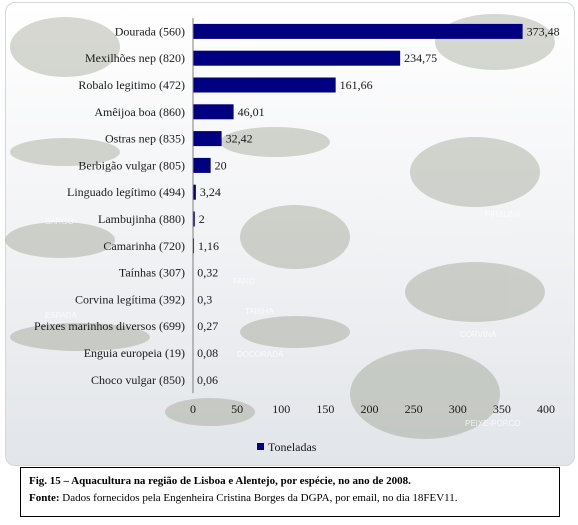 The image size is (578, 525). What do you see at coordinates (202, 219) in the screenshot?
I see `value-label: 2` at bounding box center [202, 219].